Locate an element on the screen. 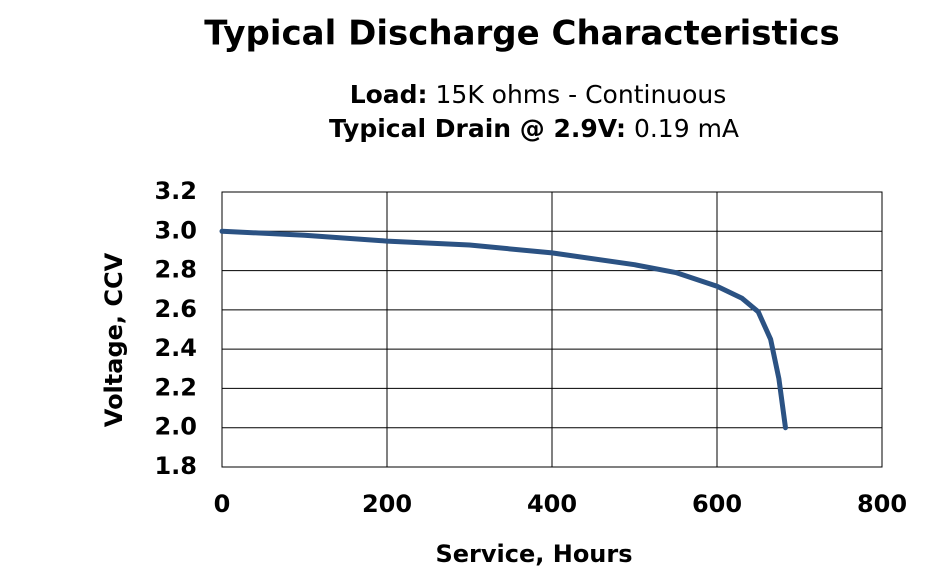 The image size is (936, 576). x-tick-label: 200 is located at coordinates (387, 504).